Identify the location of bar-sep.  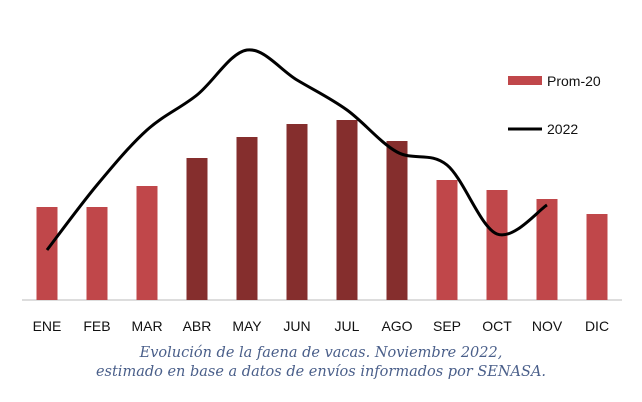
(447, 240).